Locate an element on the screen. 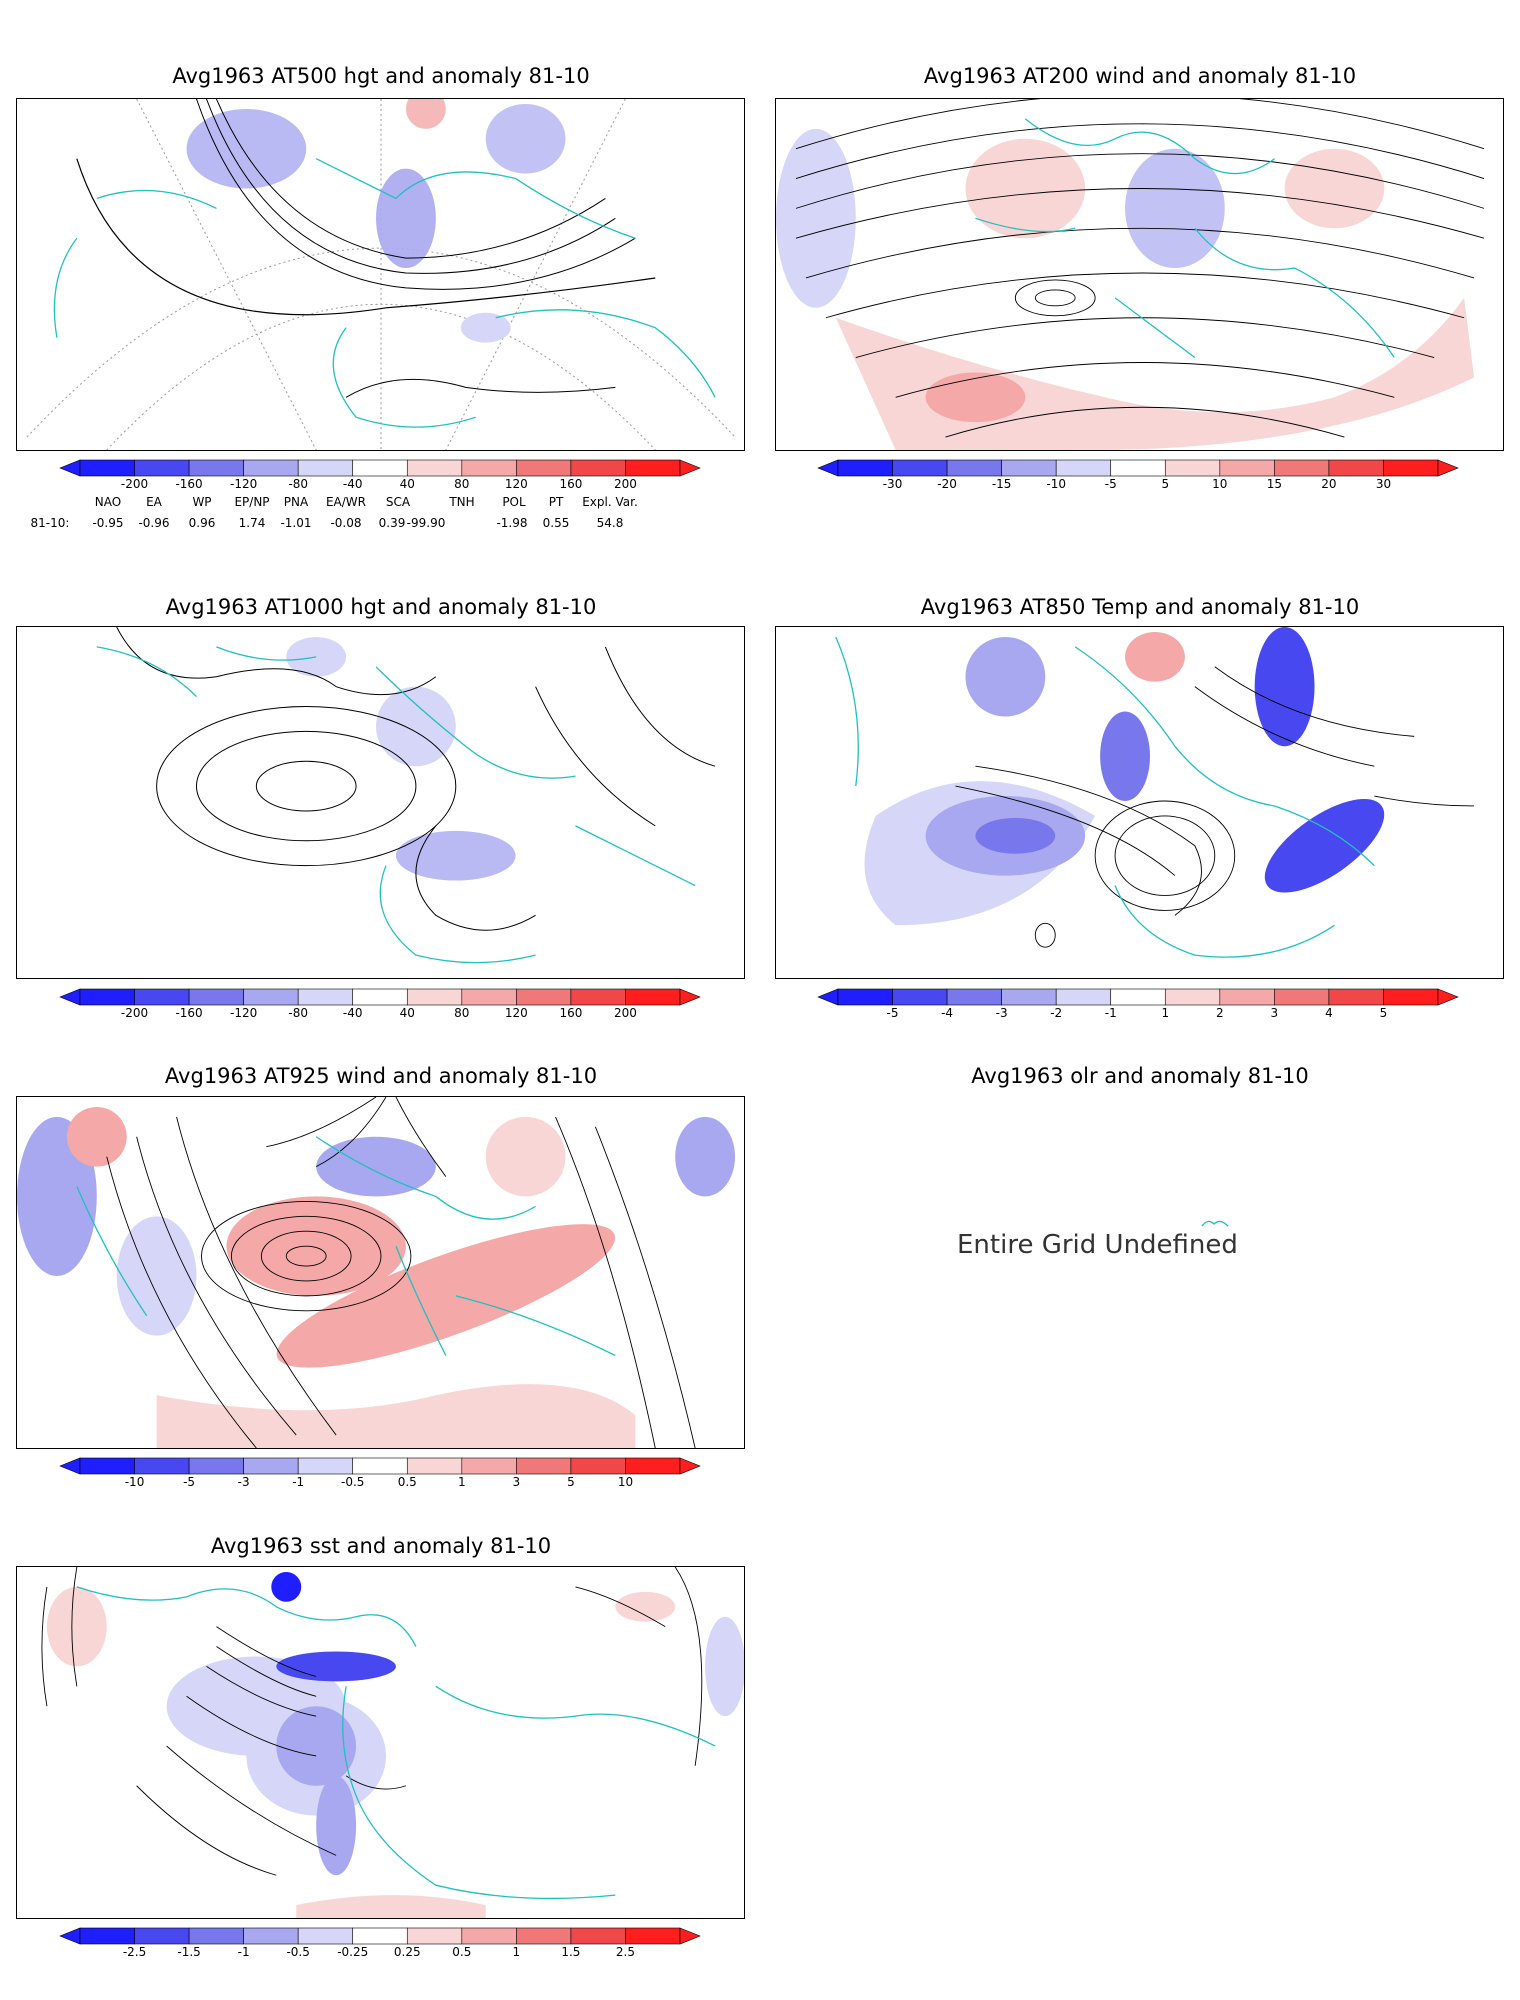 The height and width of the screenshot is (2000, 1520). colorbar-tick-label: 1 is located at coordinates (461, 1482).